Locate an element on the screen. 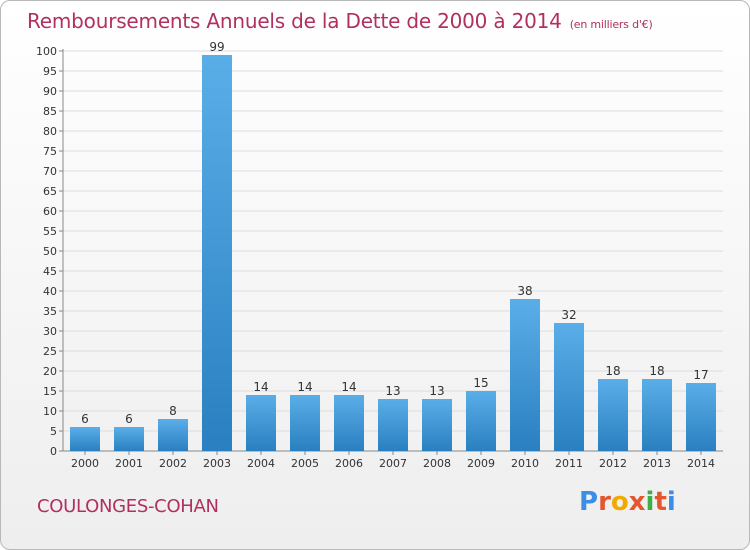  data-label: 38 is located at coordinates (524, 291).